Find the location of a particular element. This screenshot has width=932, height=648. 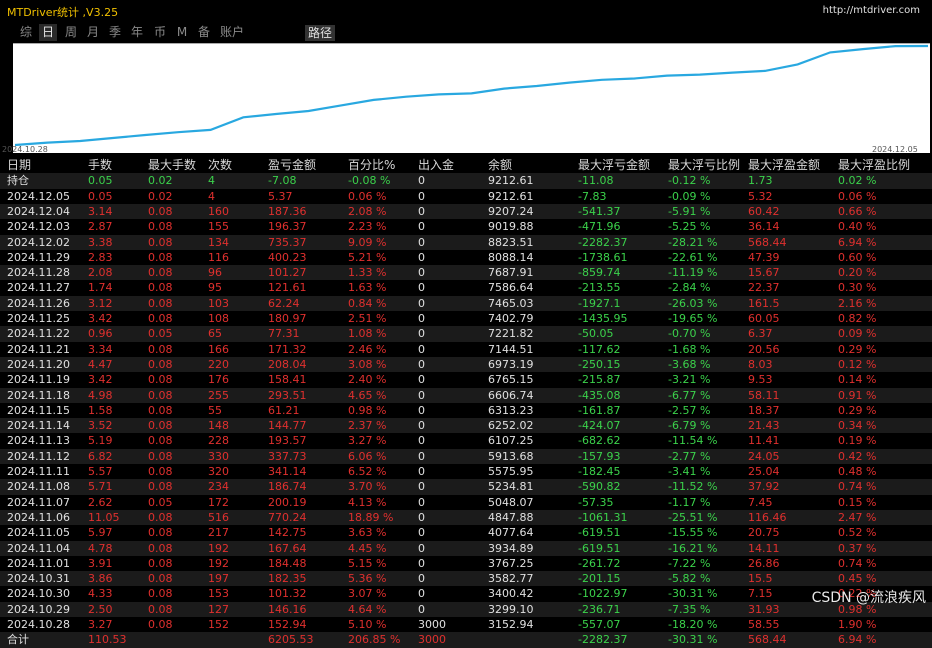

table-cell: 4847.88 is located at coordinates (511, 517).